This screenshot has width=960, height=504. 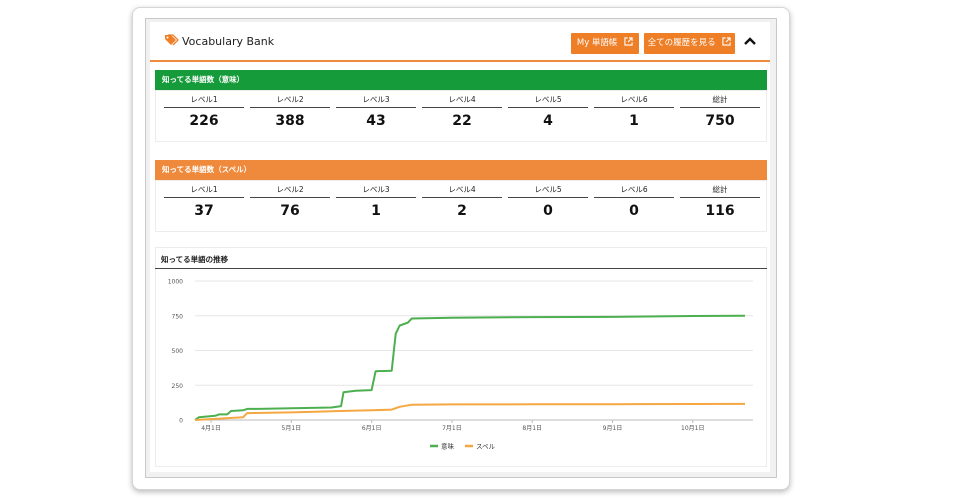 I want to click on legend-label: 意味, so click(x=448, y=446).